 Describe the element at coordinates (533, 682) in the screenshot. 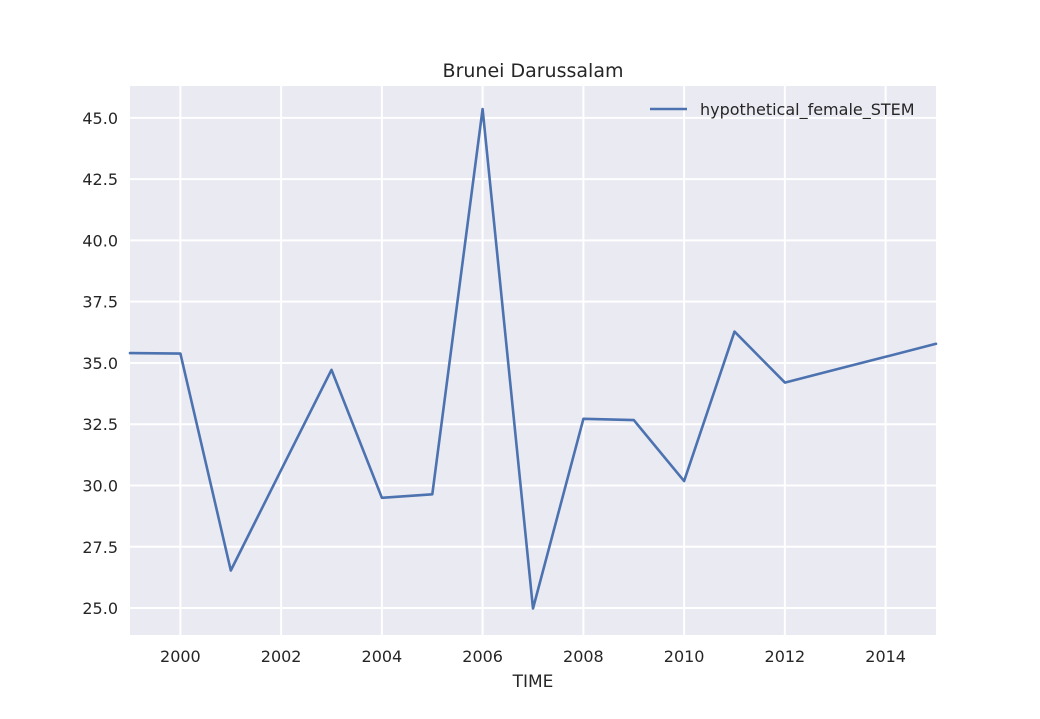

I see `x-axis-label: TIME` at that location.